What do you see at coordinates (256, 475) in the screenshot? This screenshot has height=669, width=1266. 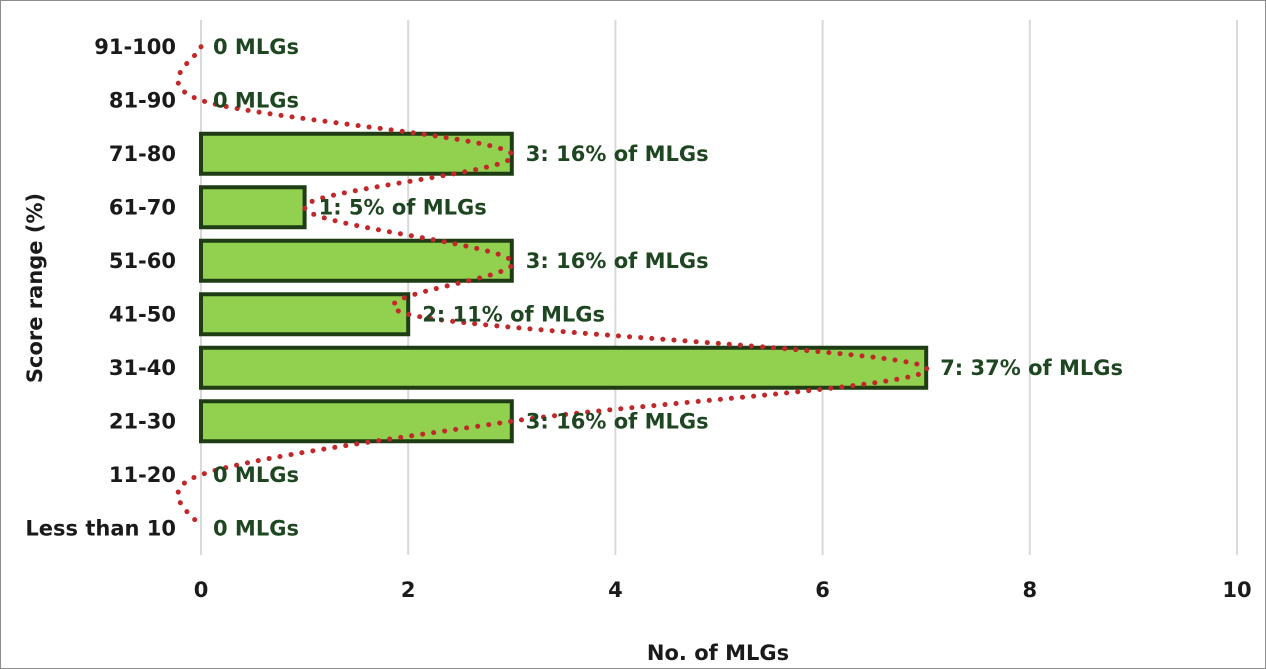 I see `data-label-11-20: 0 MLGs` at bounding box center [256, 475].